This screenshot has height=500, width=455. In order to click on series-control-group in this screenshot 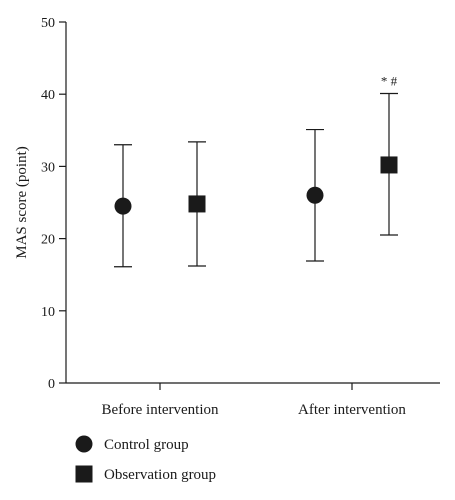, I will do `click(219, 198)`.